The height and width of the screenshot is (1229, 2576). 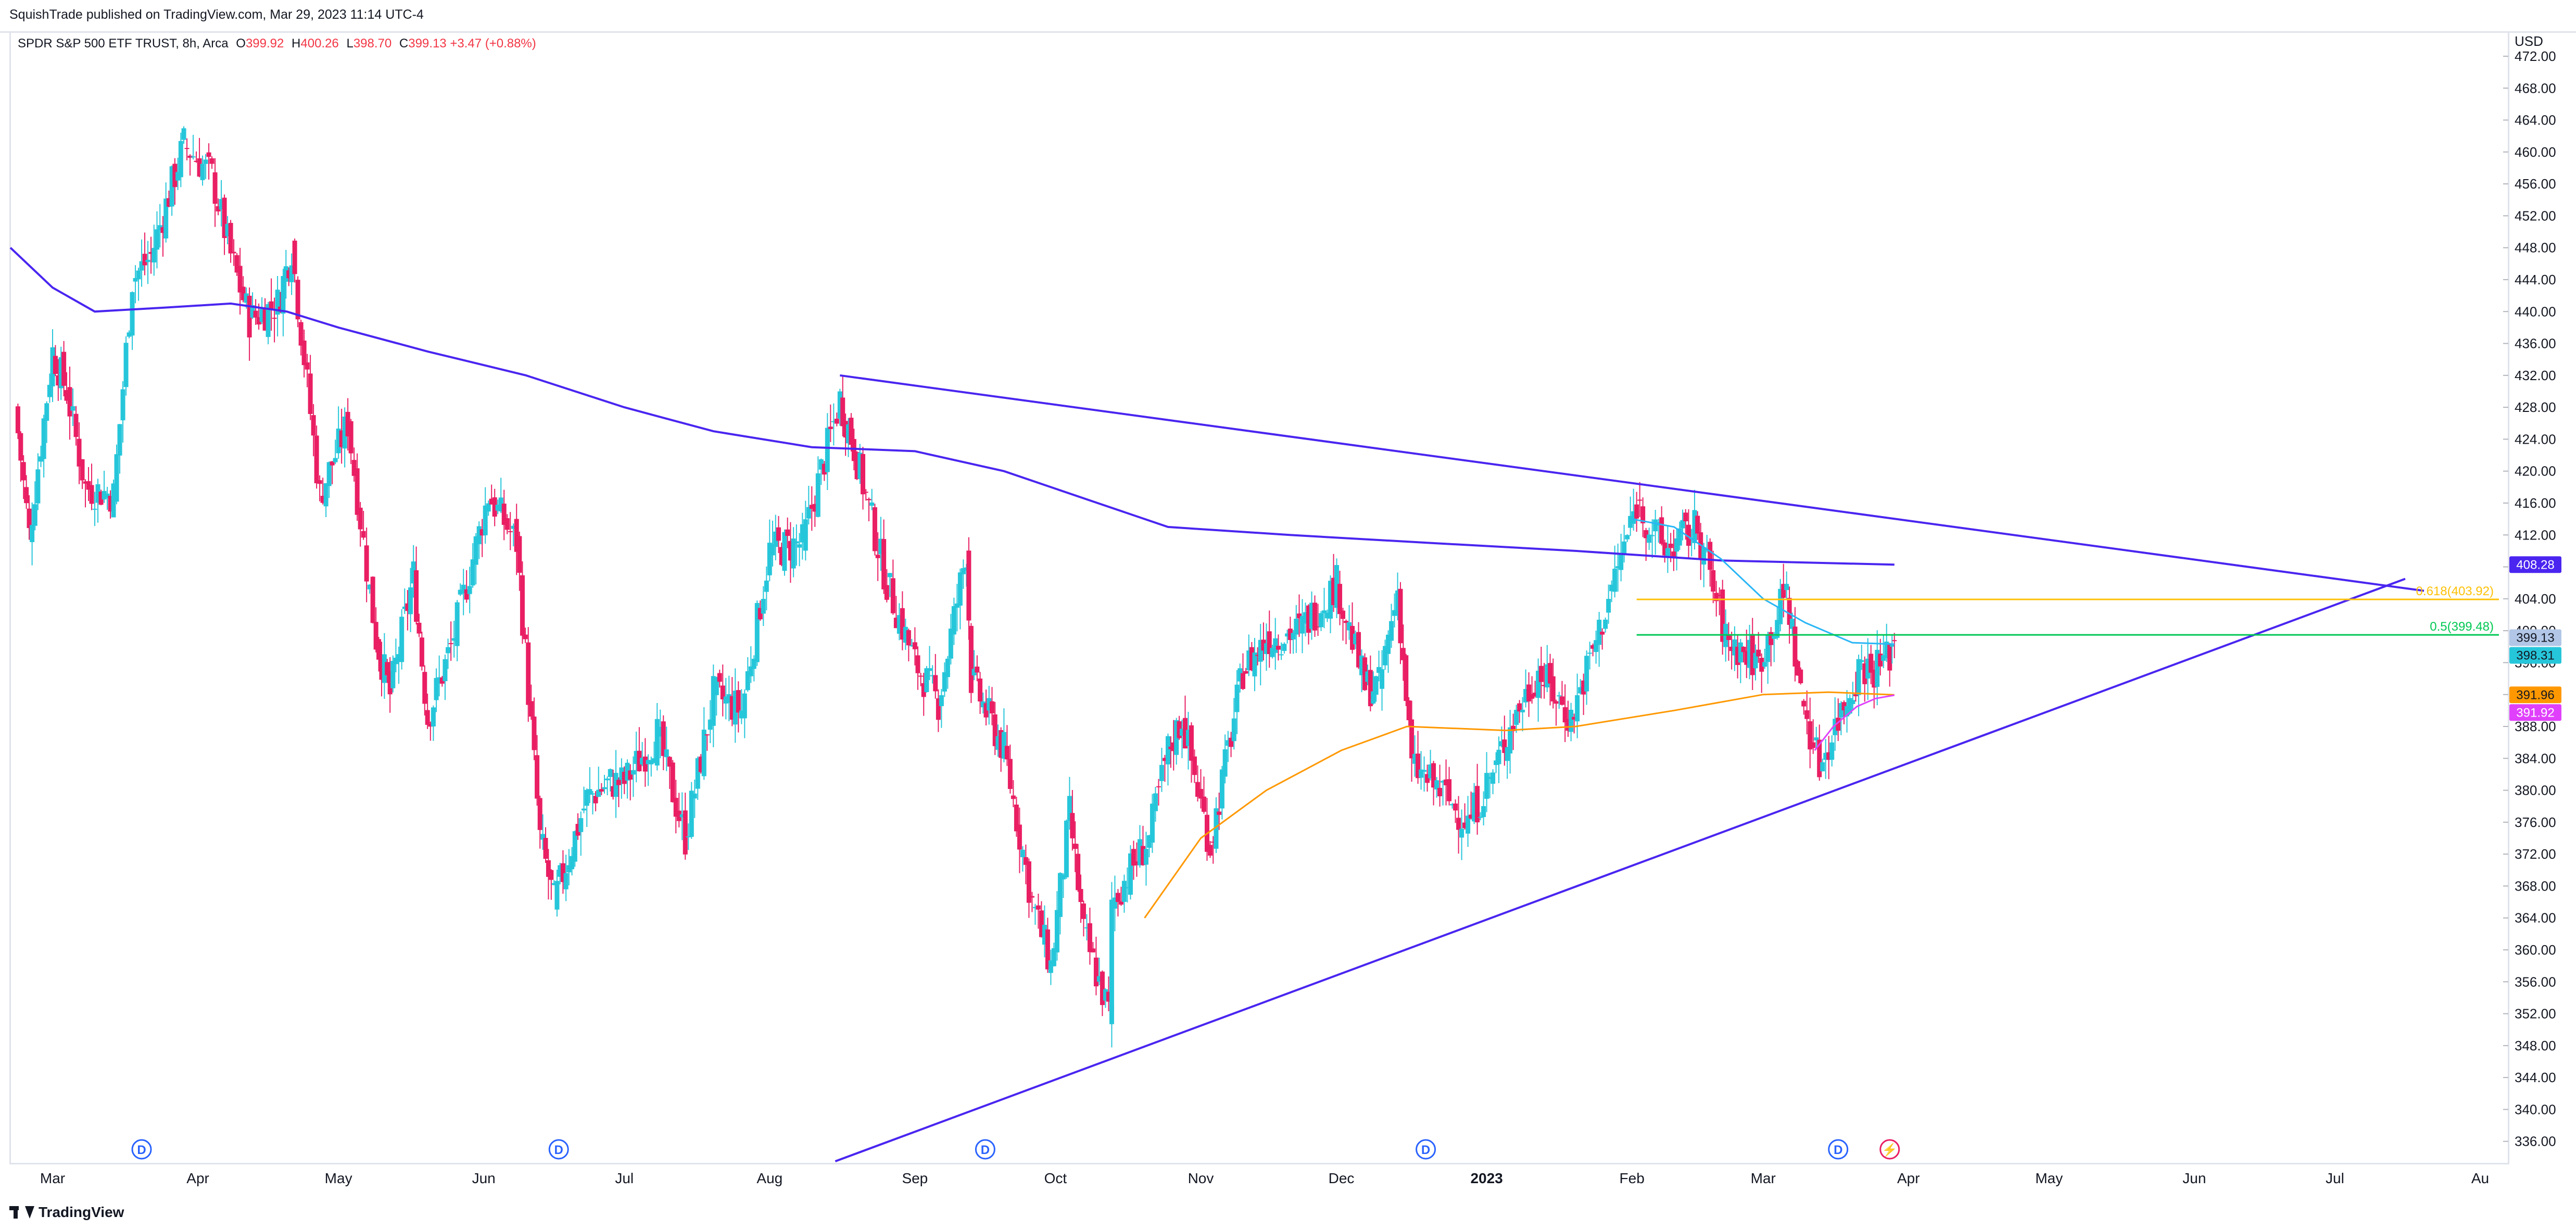 I want to click on y-tick-label: 352.00, so click(x=2535, y=1014).